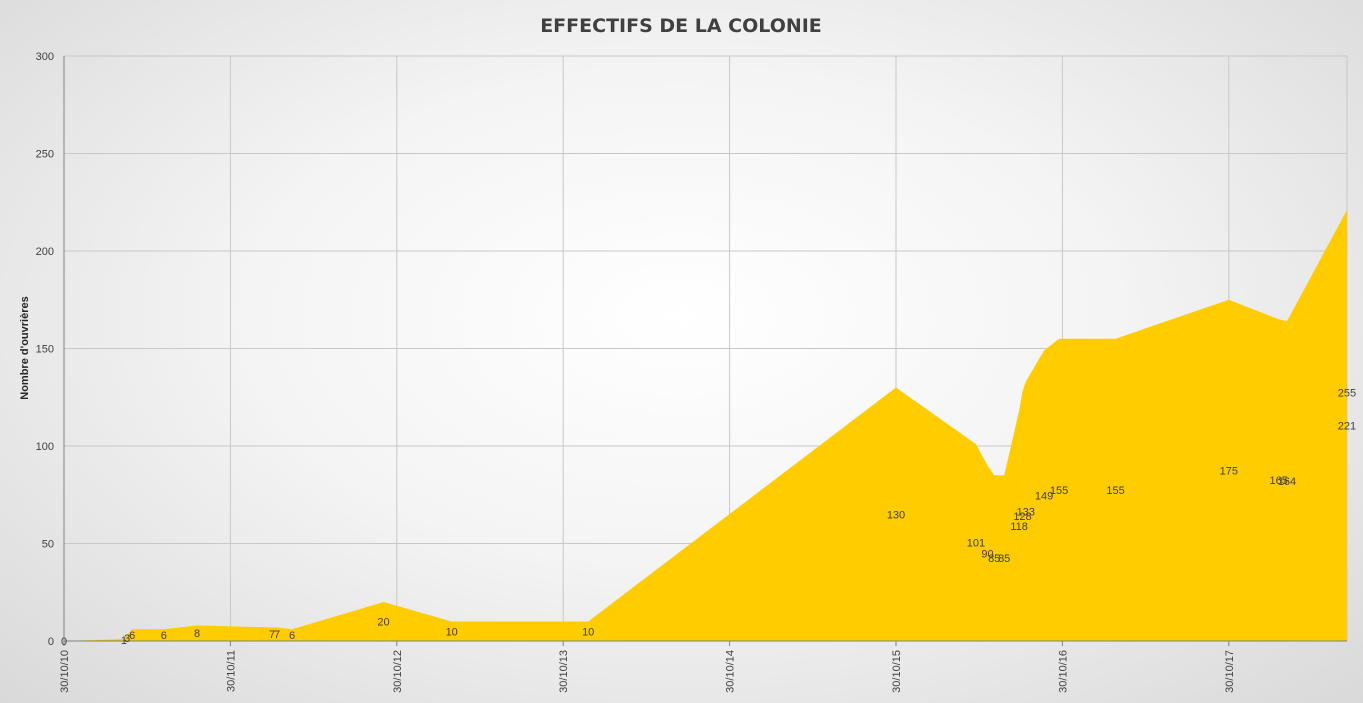 This screenshot has height=703, width=1363. What do you see at coordinates (383, 623) in the screenshot?
I see `data-label: 20` at bounding box center [383, 623].